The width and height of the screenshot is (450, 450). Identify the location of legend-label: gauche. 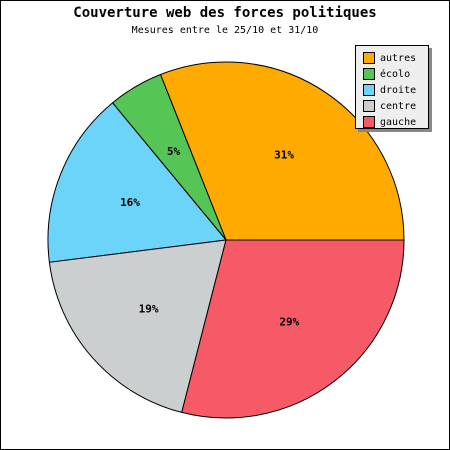
(398, 122).